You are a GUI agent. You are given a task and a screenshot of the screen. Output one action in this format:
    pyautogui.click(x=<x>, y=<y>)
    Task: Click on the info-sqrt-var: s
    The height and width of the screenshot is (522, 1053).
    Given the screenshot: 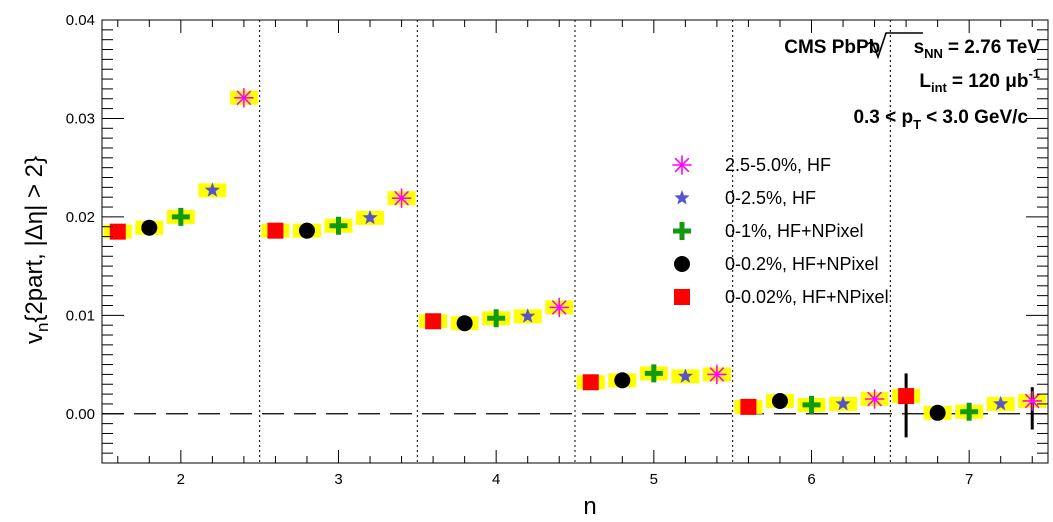 What is the action you would take?
    pyautogui.click(x=919, y=47)
    